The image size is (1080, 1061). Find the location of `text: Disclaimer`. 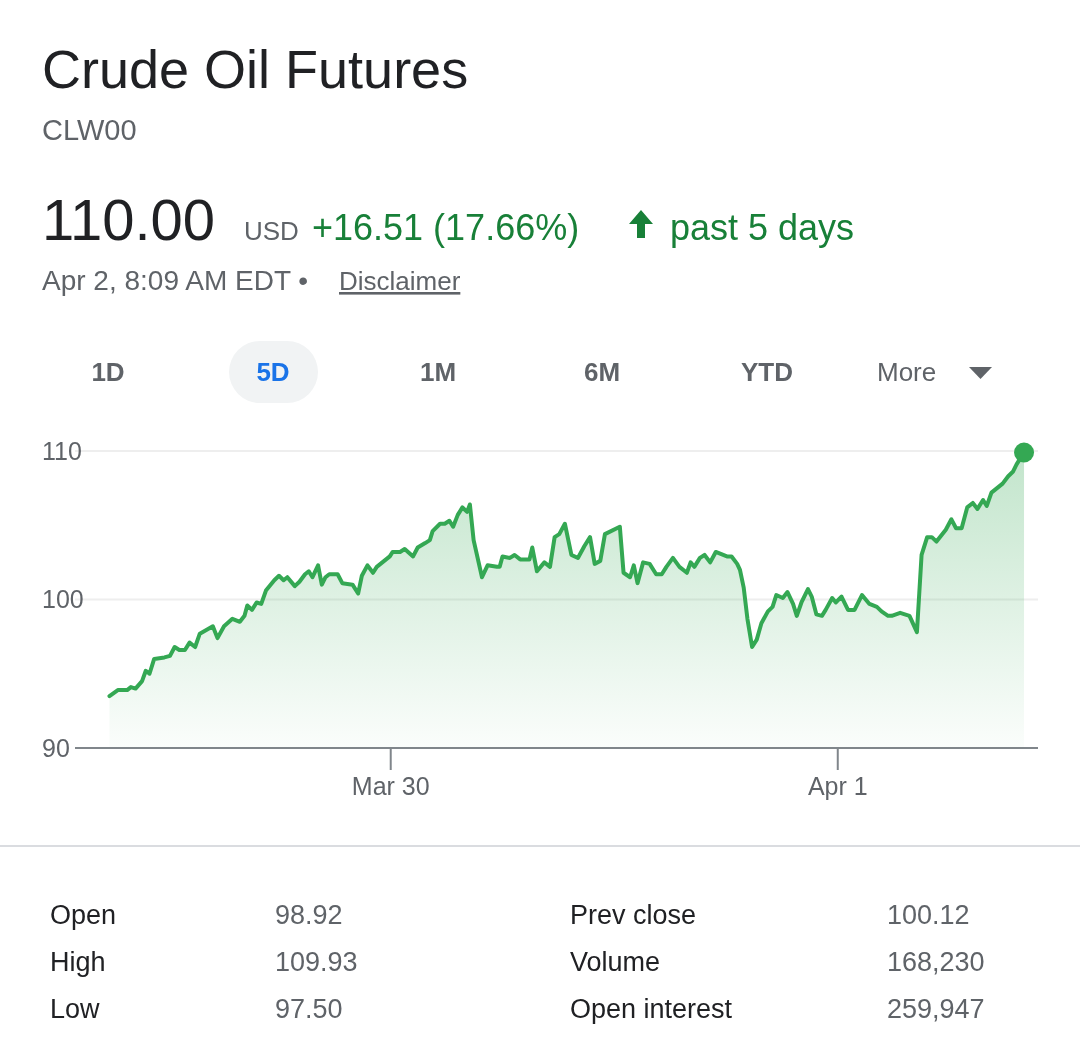

text: Disclaimer is located at coordinates (400, 281).